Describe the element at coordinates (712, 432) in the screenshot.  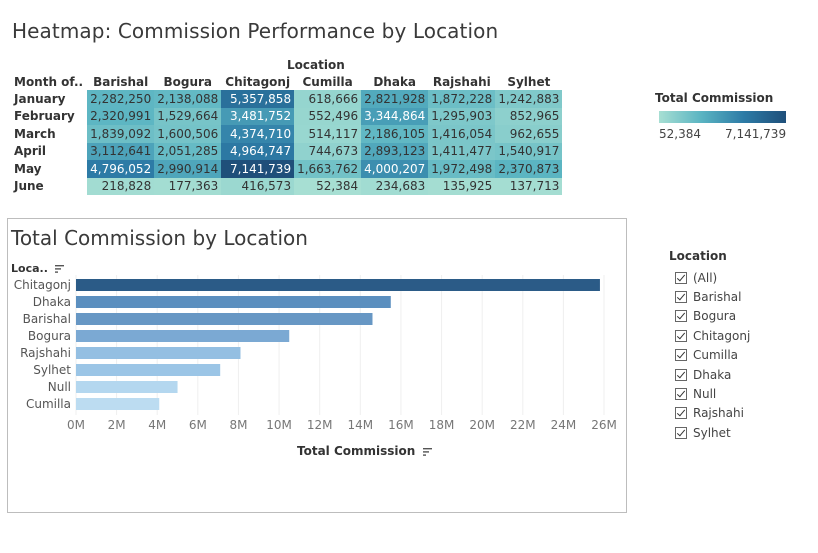
I see `filter-item-sylhet: Sylhet` at that location.